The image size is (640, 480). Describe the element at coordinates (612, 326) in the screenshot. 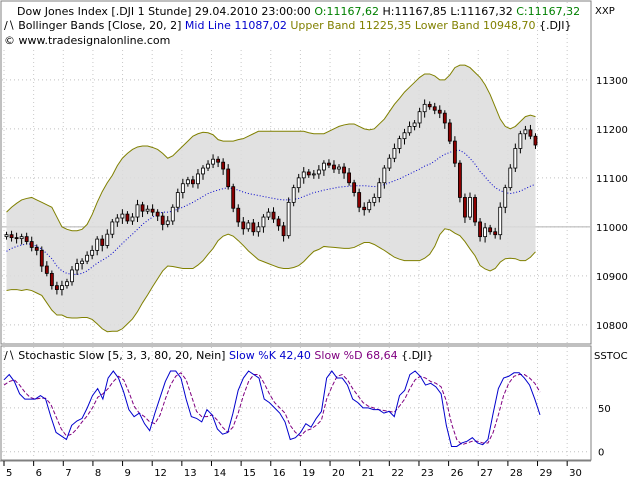

I see `y-tick-label: 10800` at that location.